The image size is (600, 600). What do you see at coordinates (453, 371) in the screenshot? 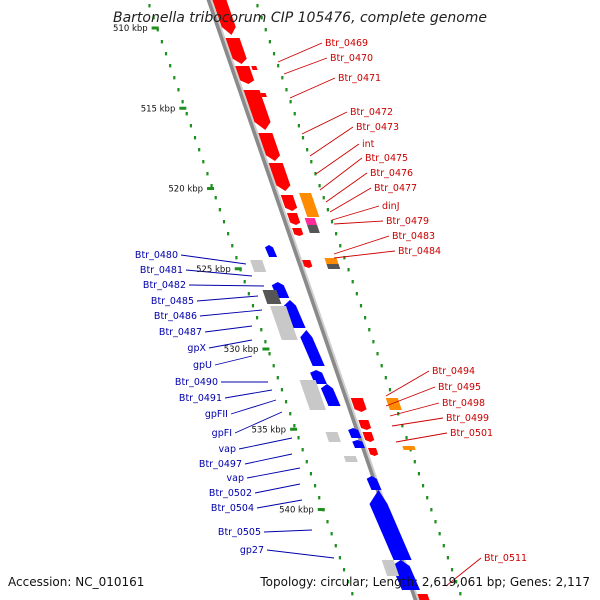
I see `forward-gene-label: Btr_0494` at bounding box center [453, 371].